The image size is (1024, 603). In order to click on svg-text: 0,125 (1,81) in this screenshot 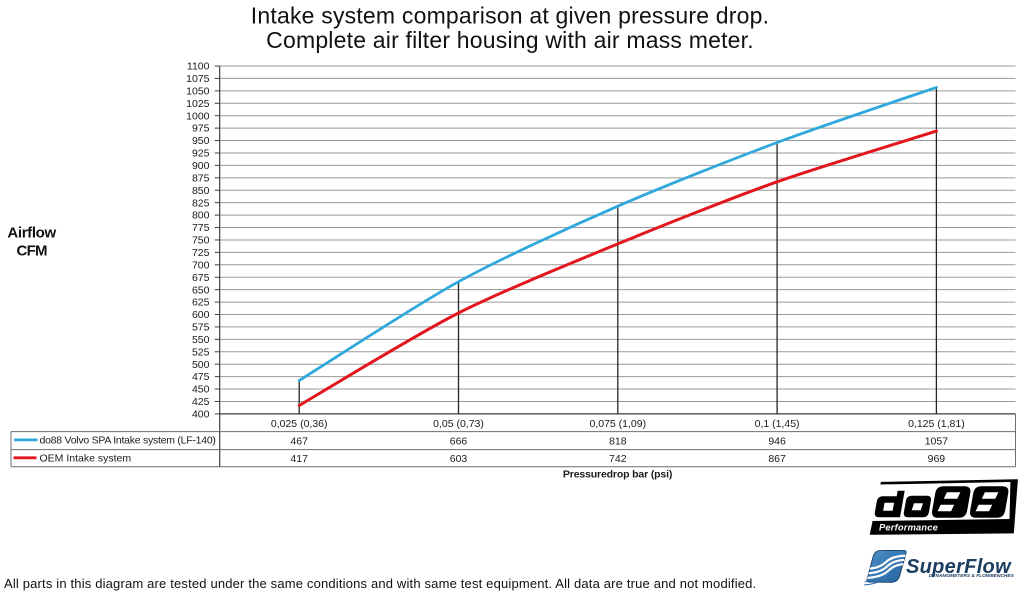, I will do `click(936, 424)`.